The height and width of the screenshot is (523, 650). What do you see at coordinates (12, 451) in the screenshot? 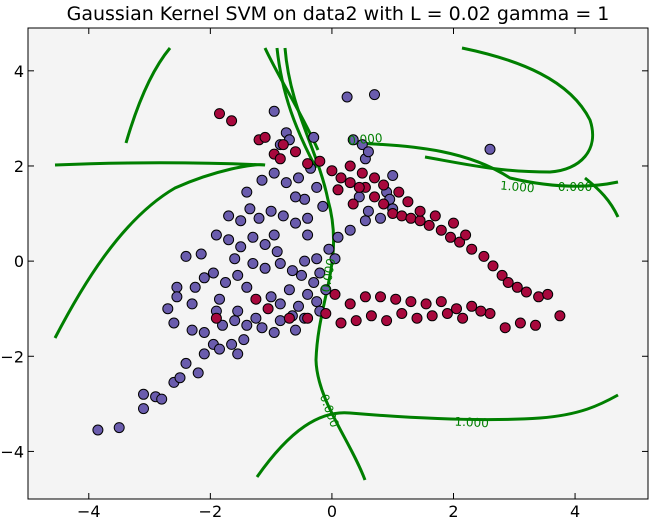
I see `y-tick-label: −4` at bounding box center [12, 451].